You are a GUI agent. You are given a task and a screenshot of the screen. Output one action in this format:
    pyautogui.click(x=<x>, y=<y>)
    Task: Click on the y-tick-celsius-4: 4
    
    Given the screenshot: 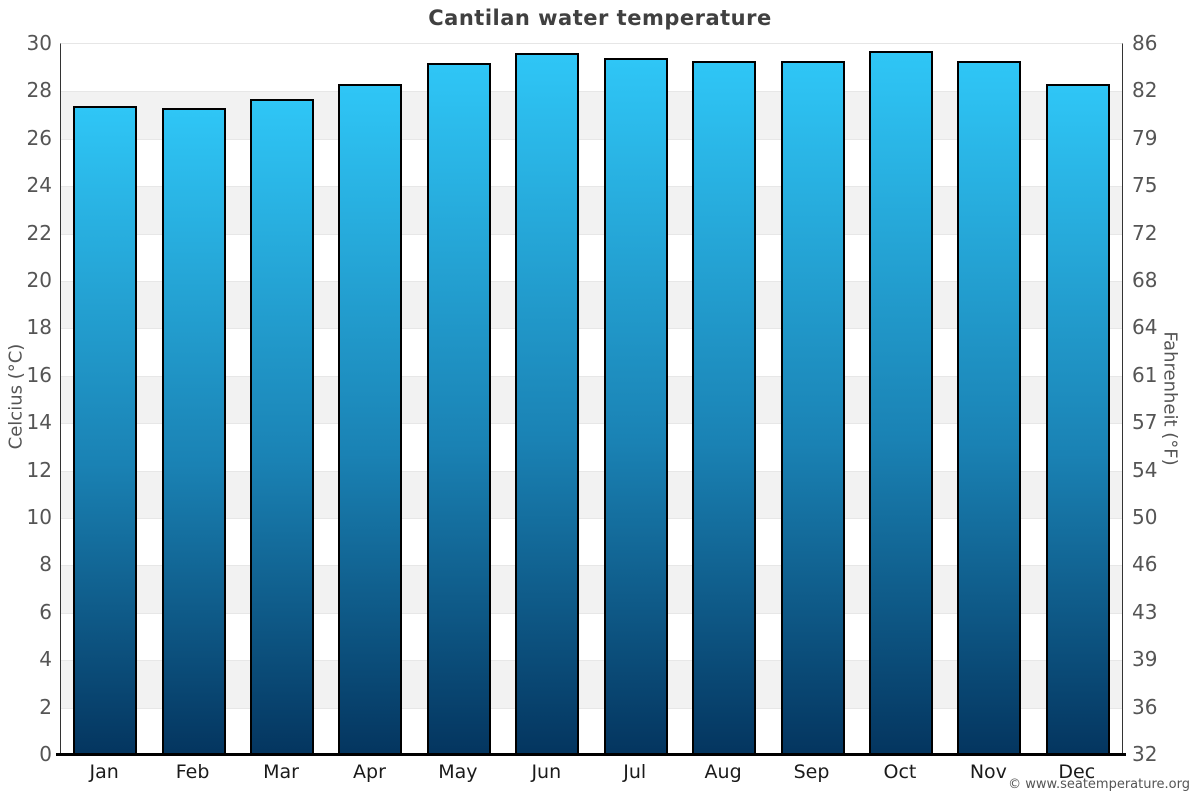 What is the action you would take?
    pyautogui.click(x=45, y=659)
    